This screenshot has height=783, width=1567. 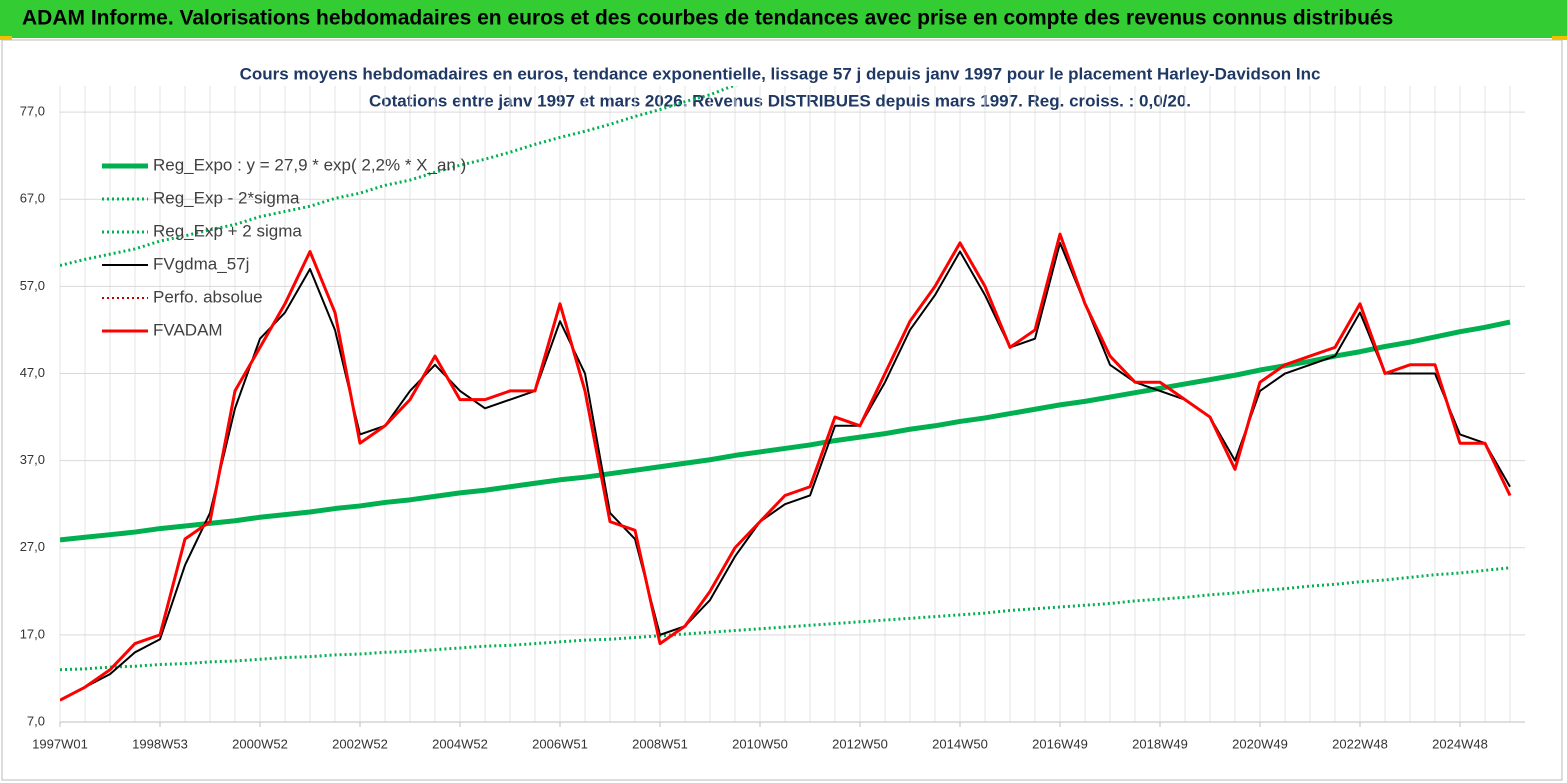 What do you see at coordinates (60, 743) in the screenshot?
I see `x-tick-label: 1997W01` at bounding box center [60, 743].